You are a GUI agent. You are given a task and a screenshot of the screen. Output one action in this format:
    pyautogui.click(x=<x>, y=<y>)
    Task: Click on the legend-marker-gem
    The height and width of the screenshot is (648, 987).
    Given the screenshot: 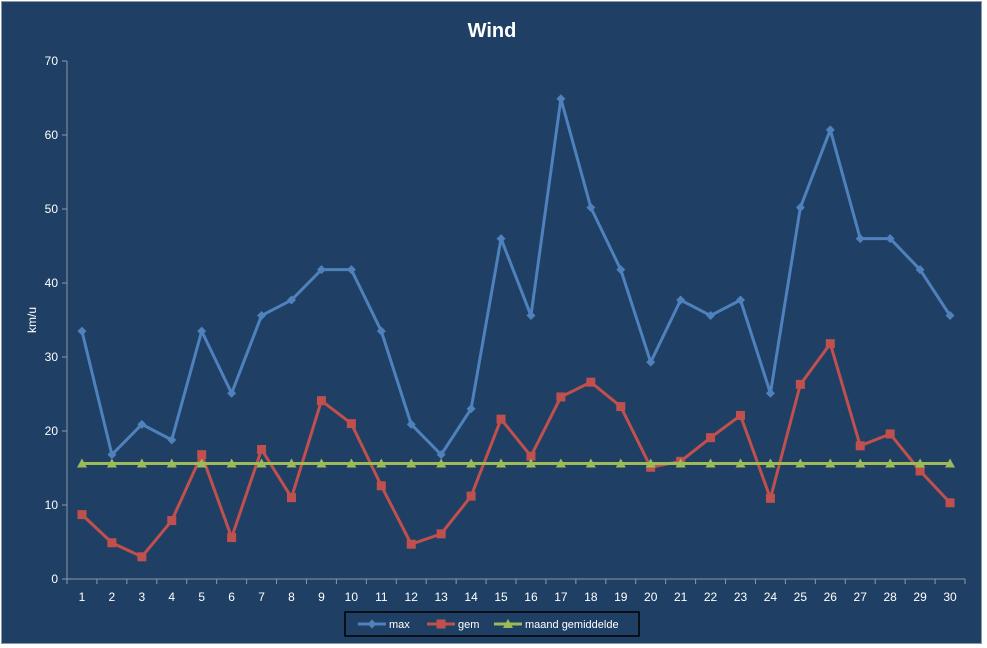 What is the action you would take?
    pyautogui.click(x=441, y=624)
    